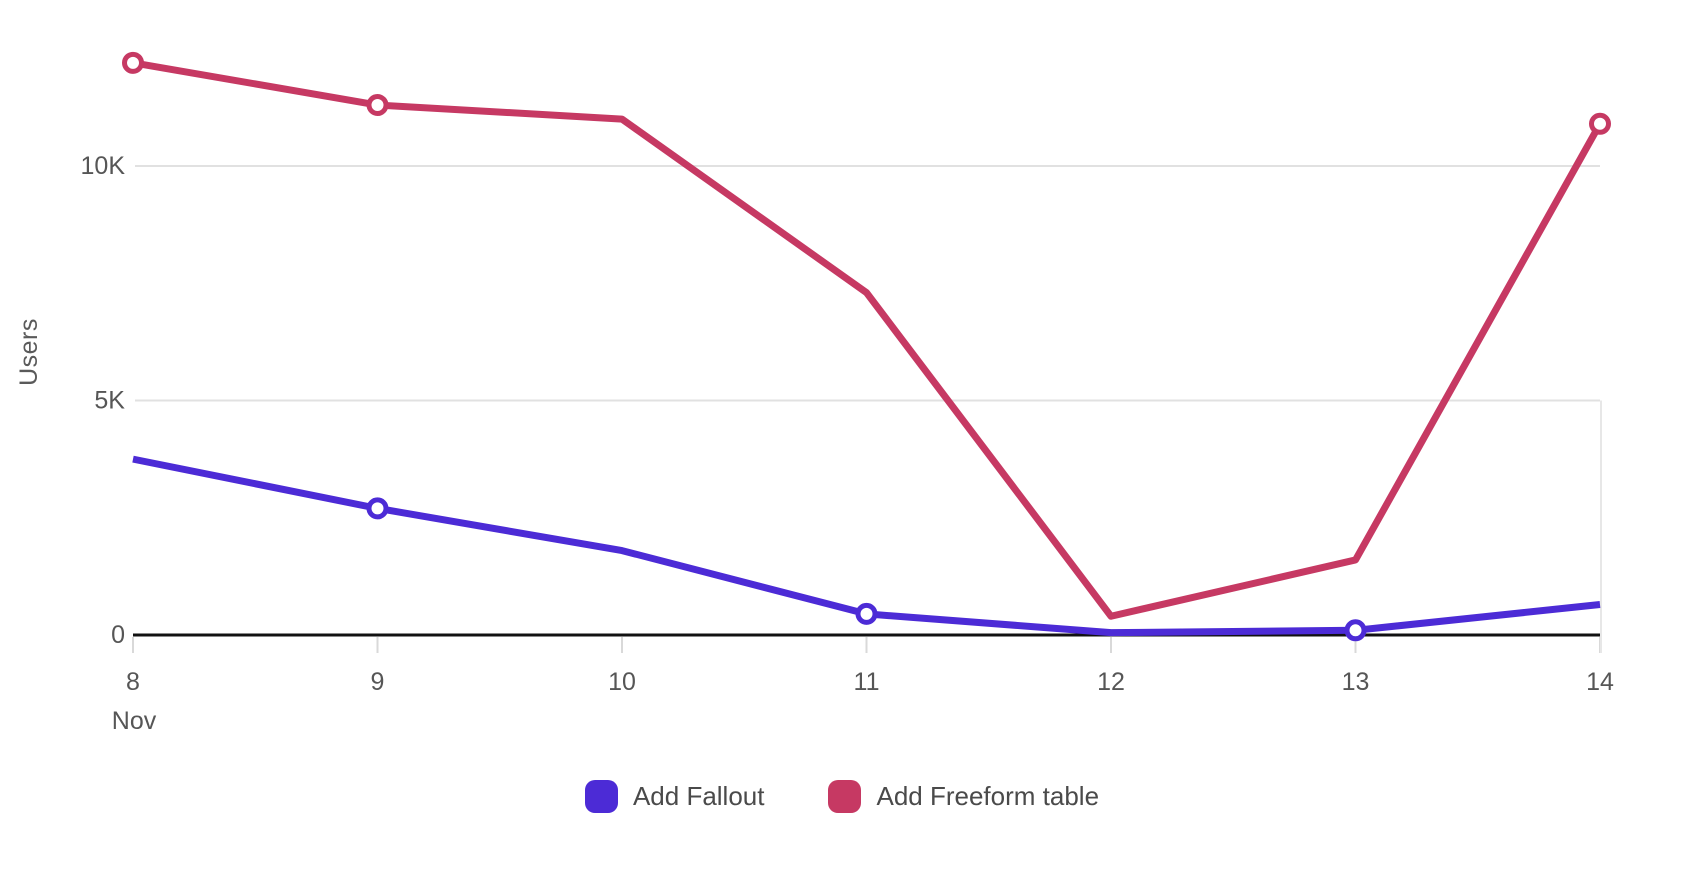  What do you see at coordinates (1356, 682) in the screenshot?
I see `x-tick-label: 13` at bounding box center [1356, 682].